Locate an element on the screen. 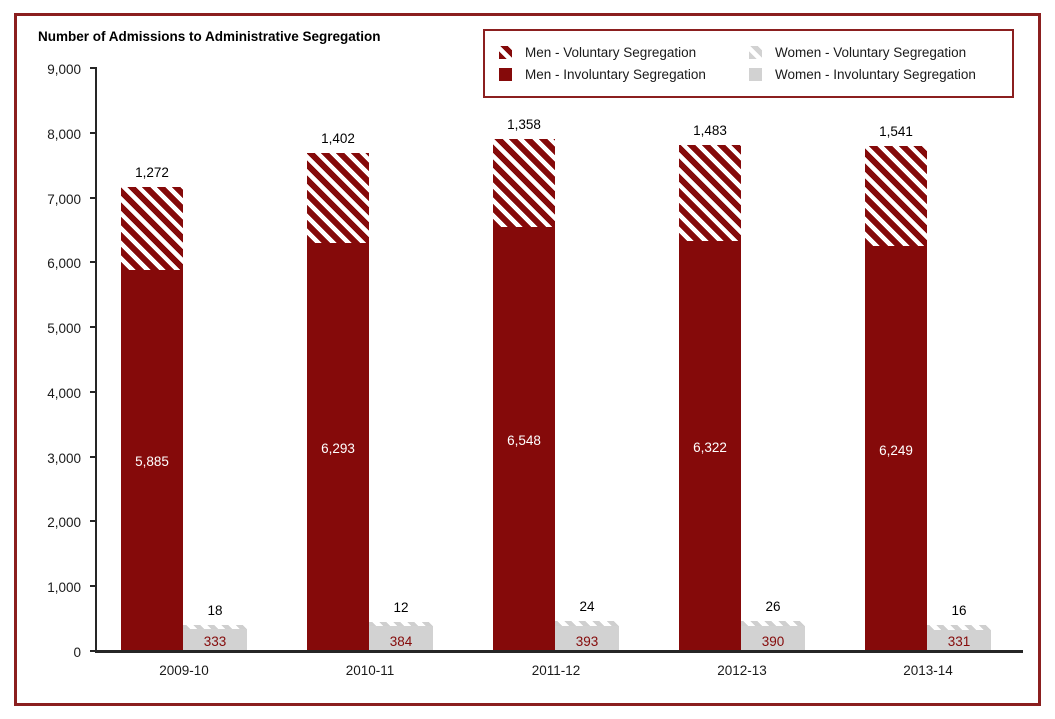  women-involuntary-value-label: 390 is located at coordinates (773, 641).